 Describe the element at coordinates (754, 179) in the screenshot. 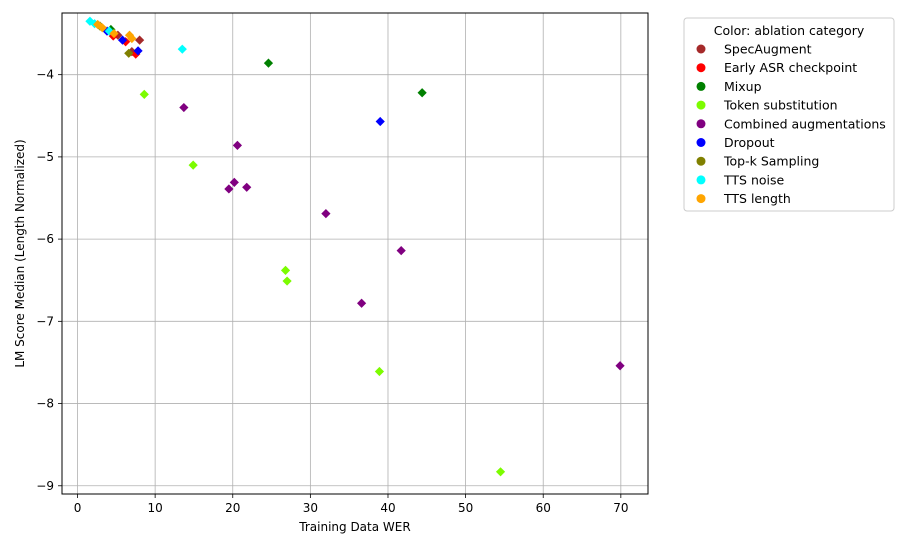

I see `legend-label: TTS noise` at that location.